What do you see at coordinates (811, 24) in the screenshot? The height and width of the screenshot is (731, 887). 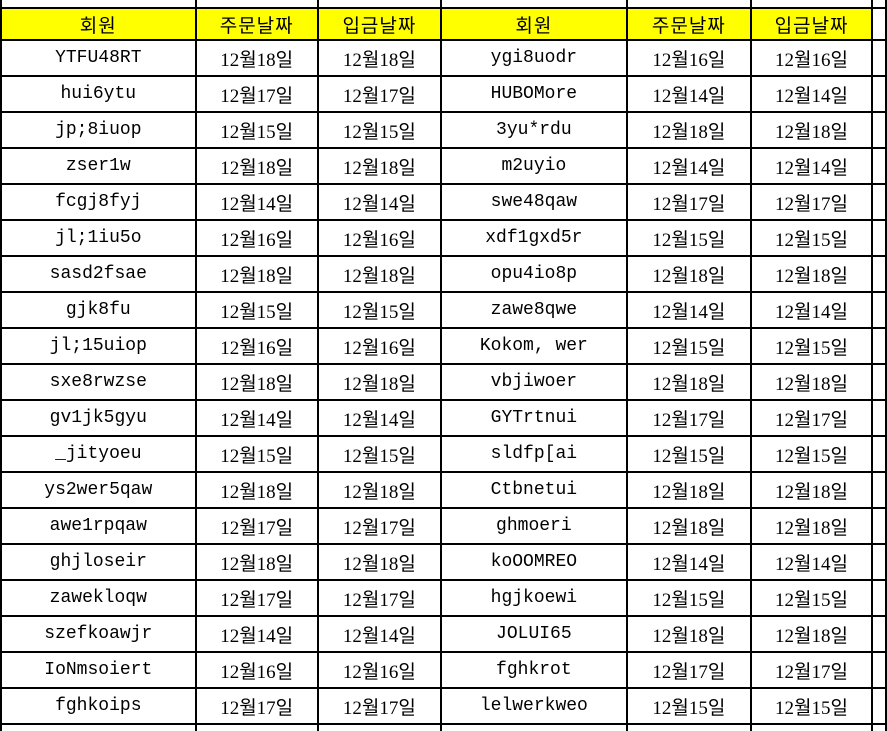 I see `header-deposit-date-right: 입금날짜` at bounding box center [811, 24].